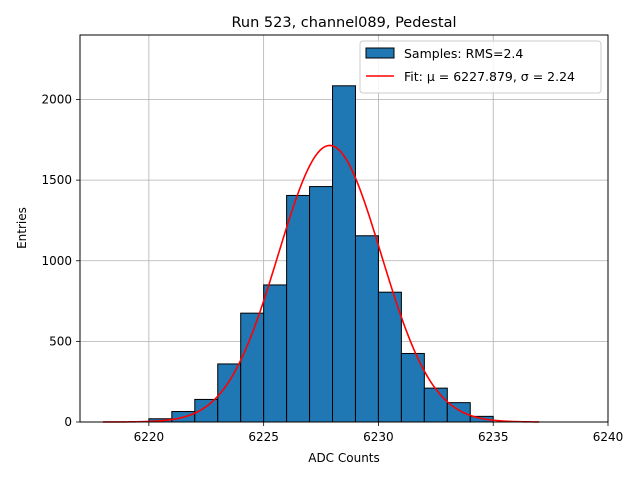 The image size is (640, 480). What do you see at coordinates (380, 53) in the screenshot?
I see `legend-samples-swatch` at bounding box center [380, 53].